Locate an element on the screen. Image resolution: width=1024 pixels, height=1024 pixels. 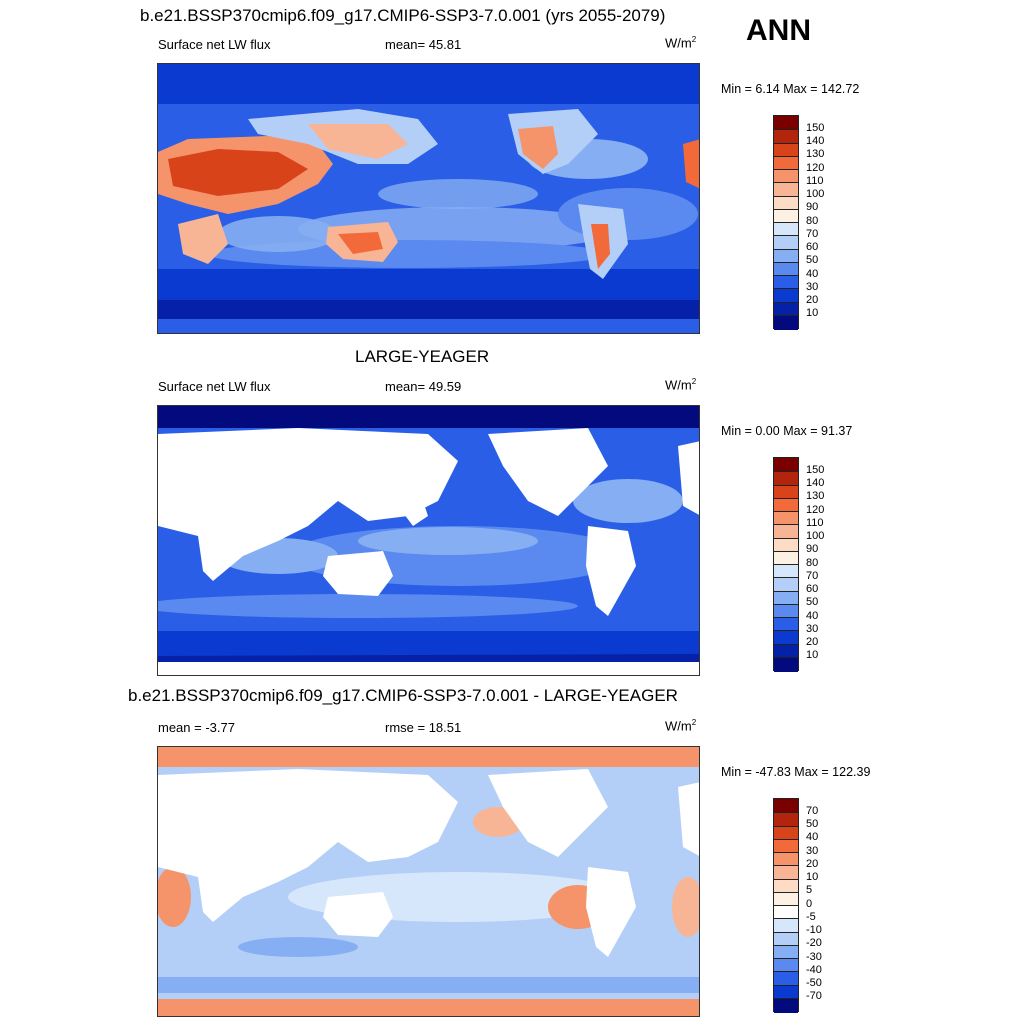
panel2-map-svg is located at coordinates (428, 540).